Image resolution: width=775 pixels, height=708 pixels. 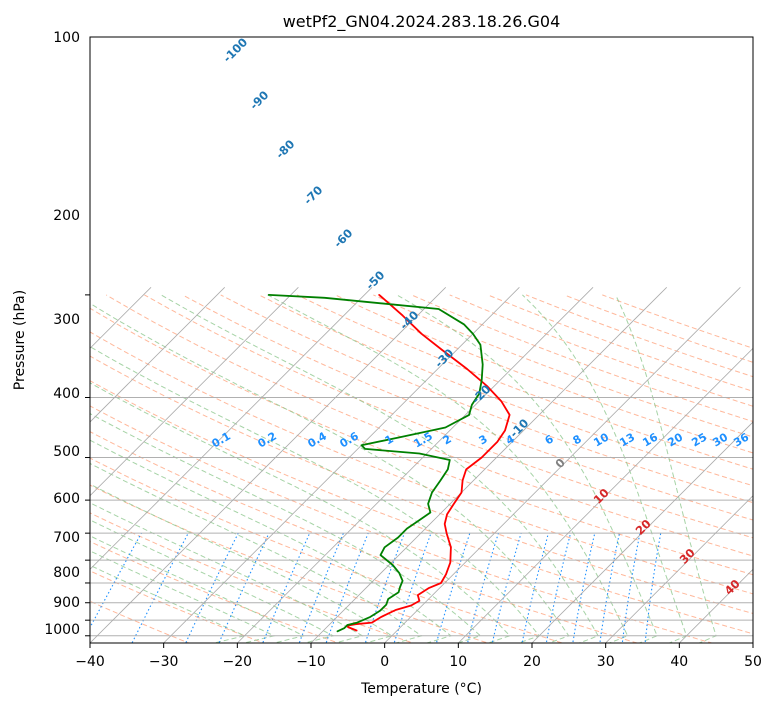 I want to click on x-tick-label: −20, so click(x=238, y=662).